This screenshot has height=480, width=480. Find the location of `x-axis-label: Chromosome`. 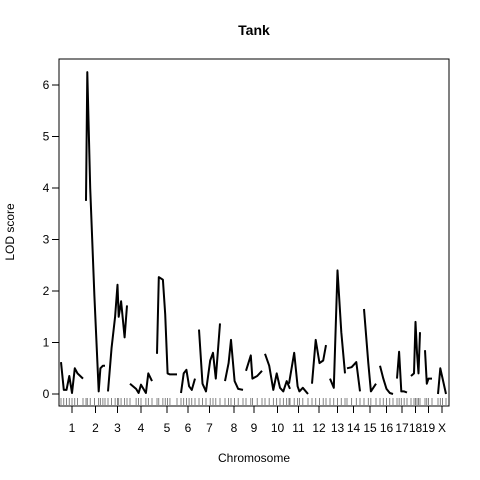

x-axis-label: Chromosome is located at coordinates (254, 458).